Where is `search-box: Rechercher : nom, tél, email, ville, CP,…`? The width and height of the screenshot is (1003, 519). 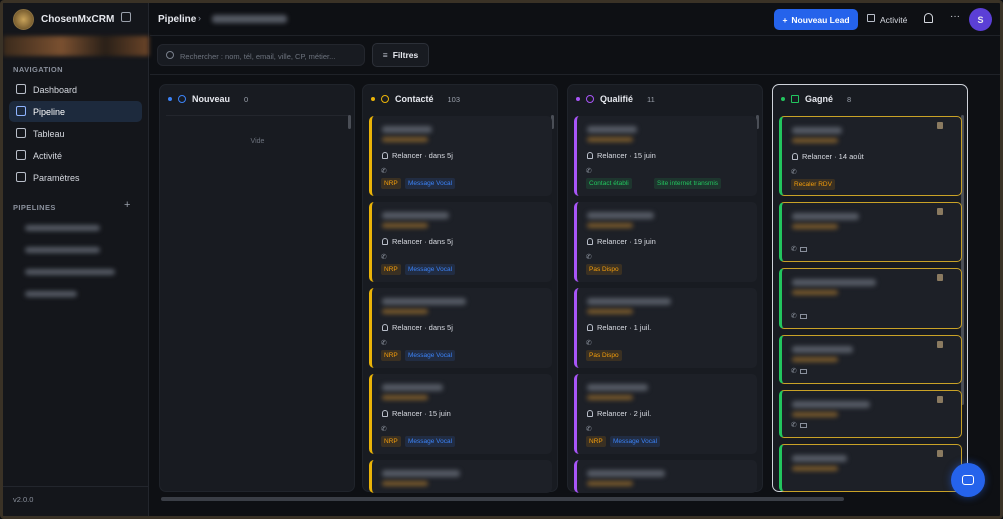
search-box: Rechercher : nom, tél, email, ville, CP,… is located at coordinates (261, 55).